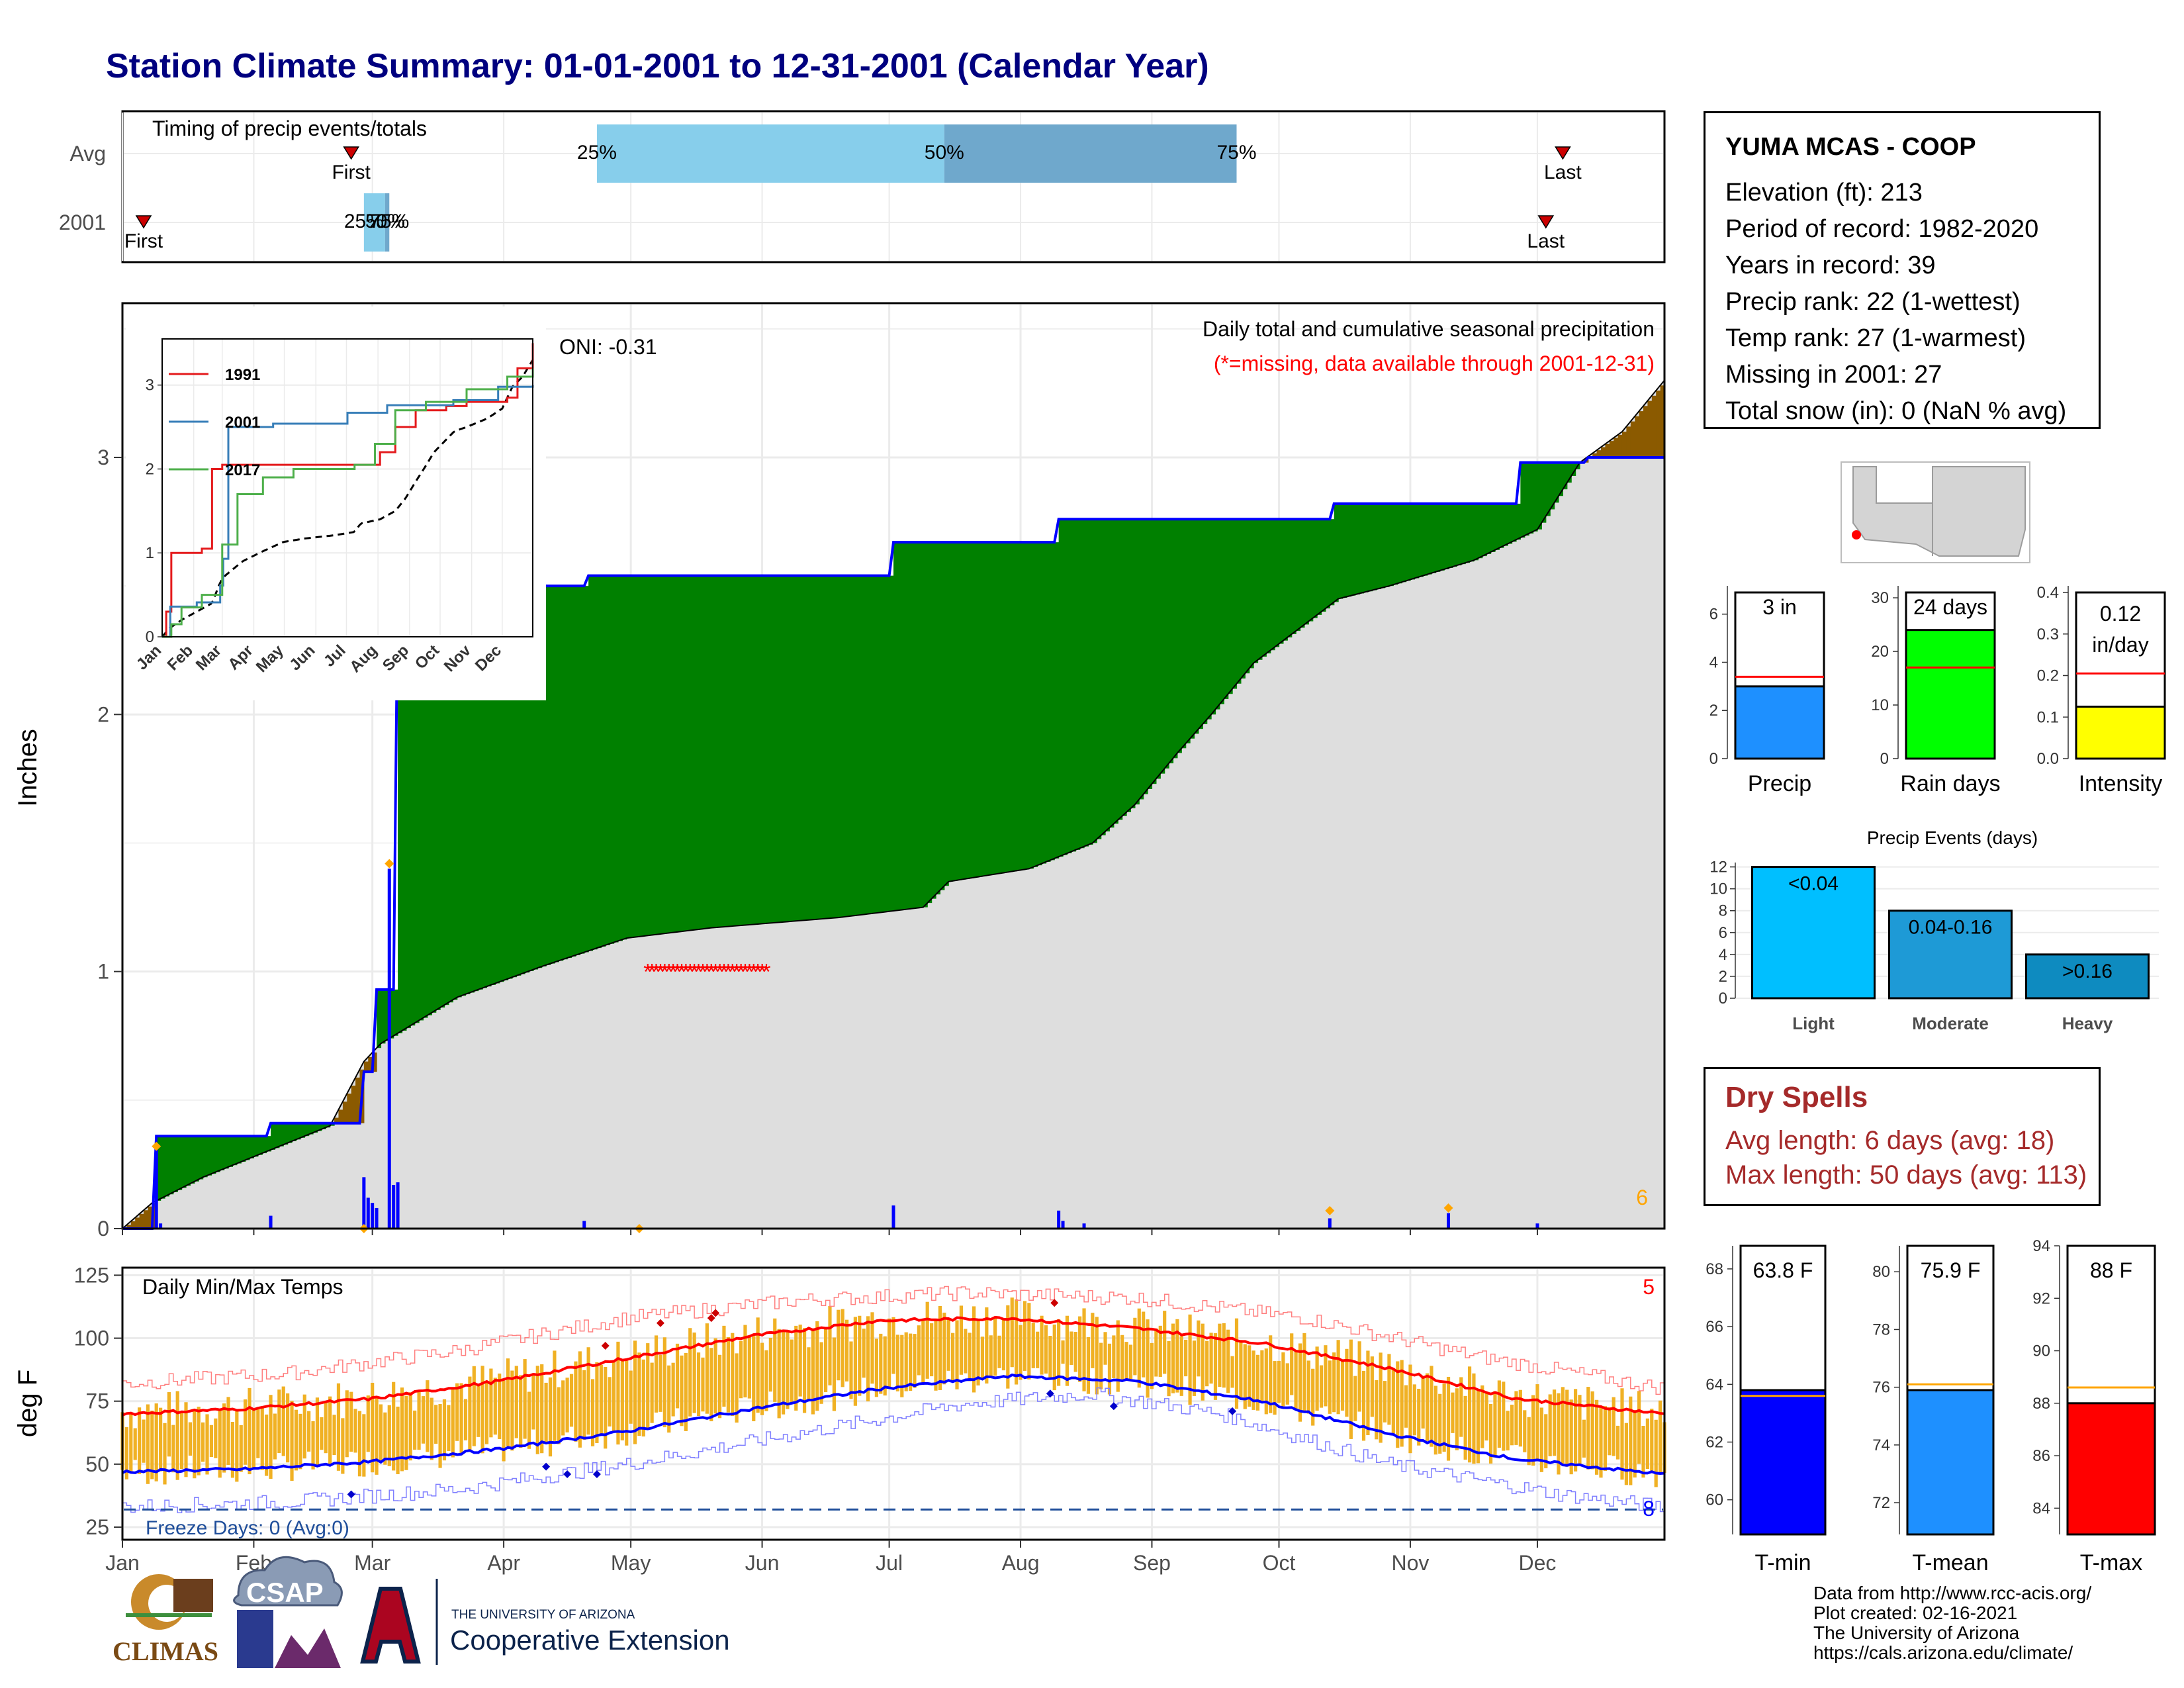  What do you see at coordinates (944, 153) in the screenshot?
I see `timing-avg-p50-label: 50%` at bounding box center [944, 153].